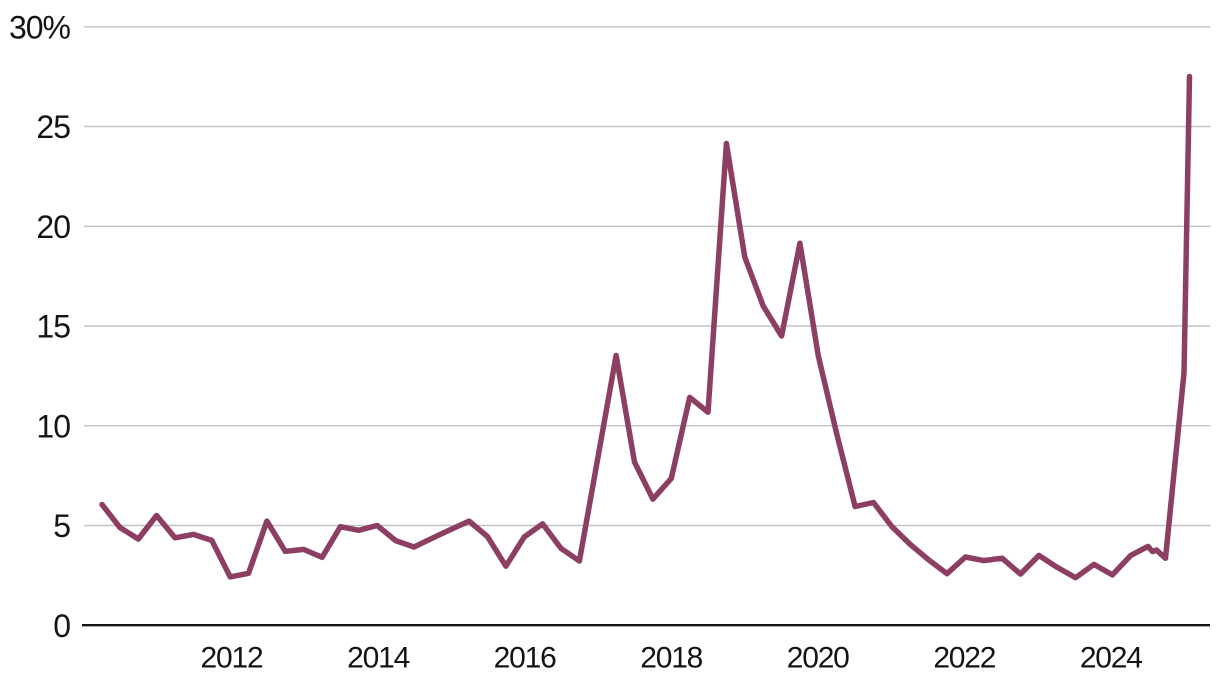 This screenshot has height=682, width=1220. What do you see at coordinates (818, 658) in the screenshot?
I see `svg-text: 2020` at bounding box center [818, 658].